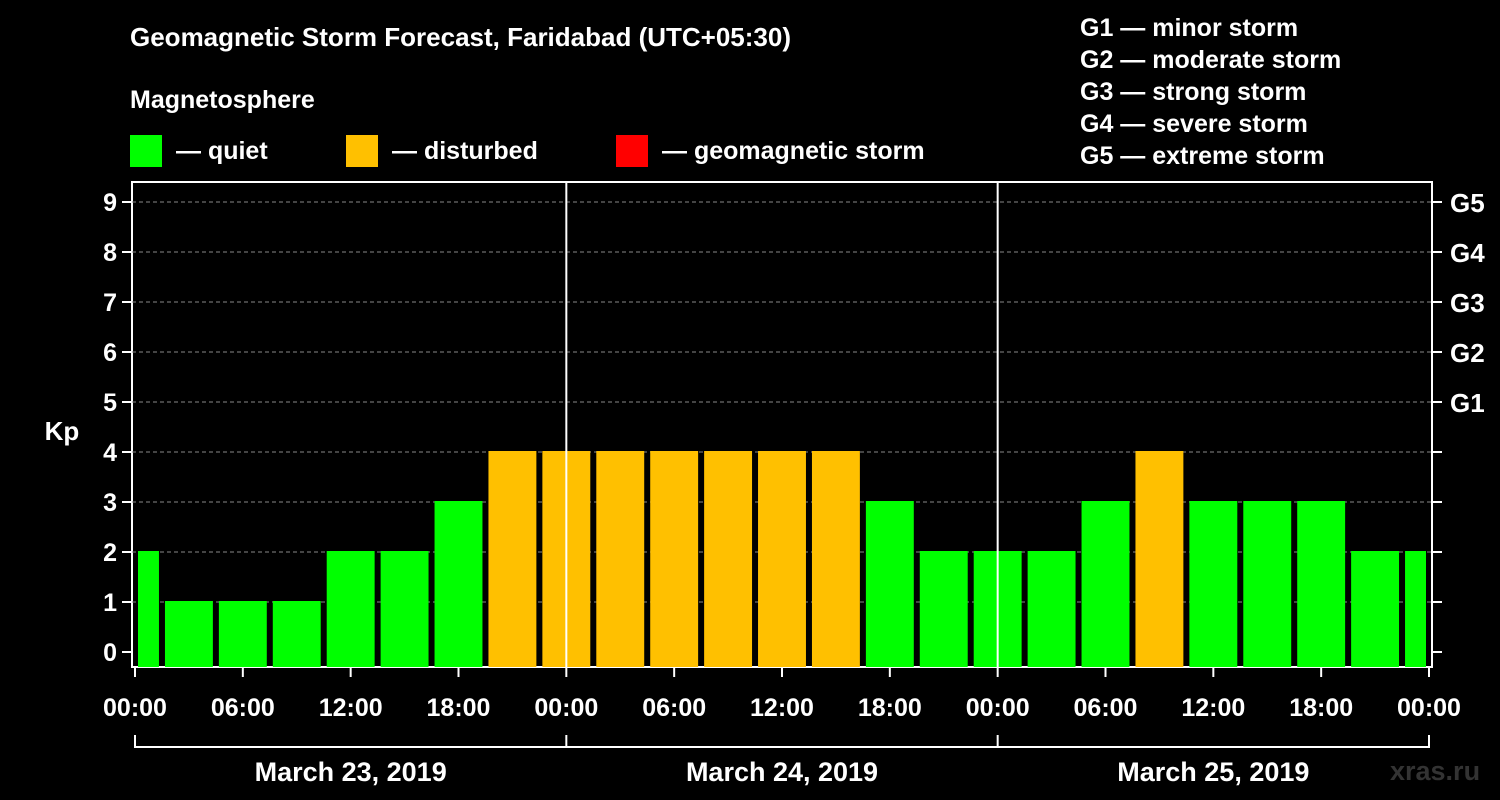  I want to click on y-tick-label-1: 1, so click(110, 603).